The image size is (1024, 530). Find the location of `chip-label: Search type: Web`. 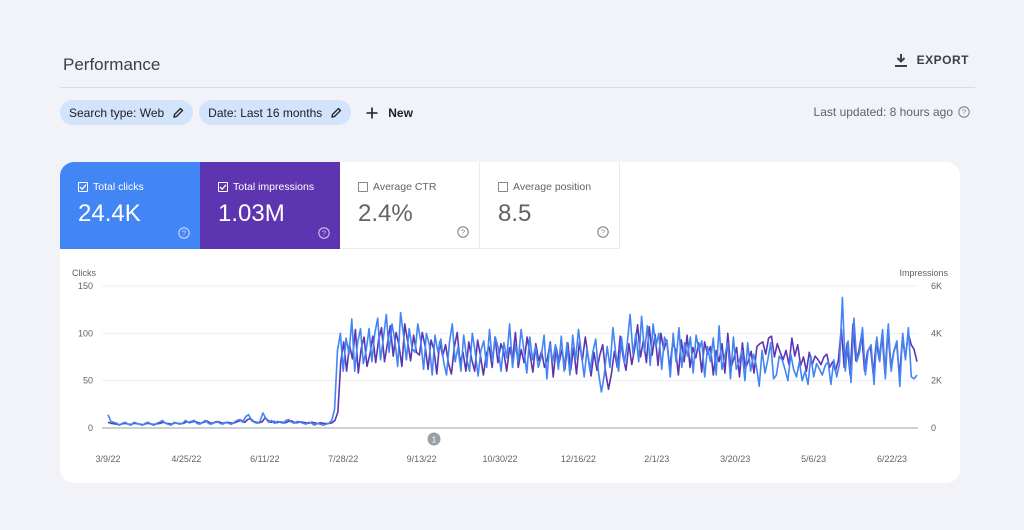

chip-label: Search type: Web is located at coordinates (117, 112).